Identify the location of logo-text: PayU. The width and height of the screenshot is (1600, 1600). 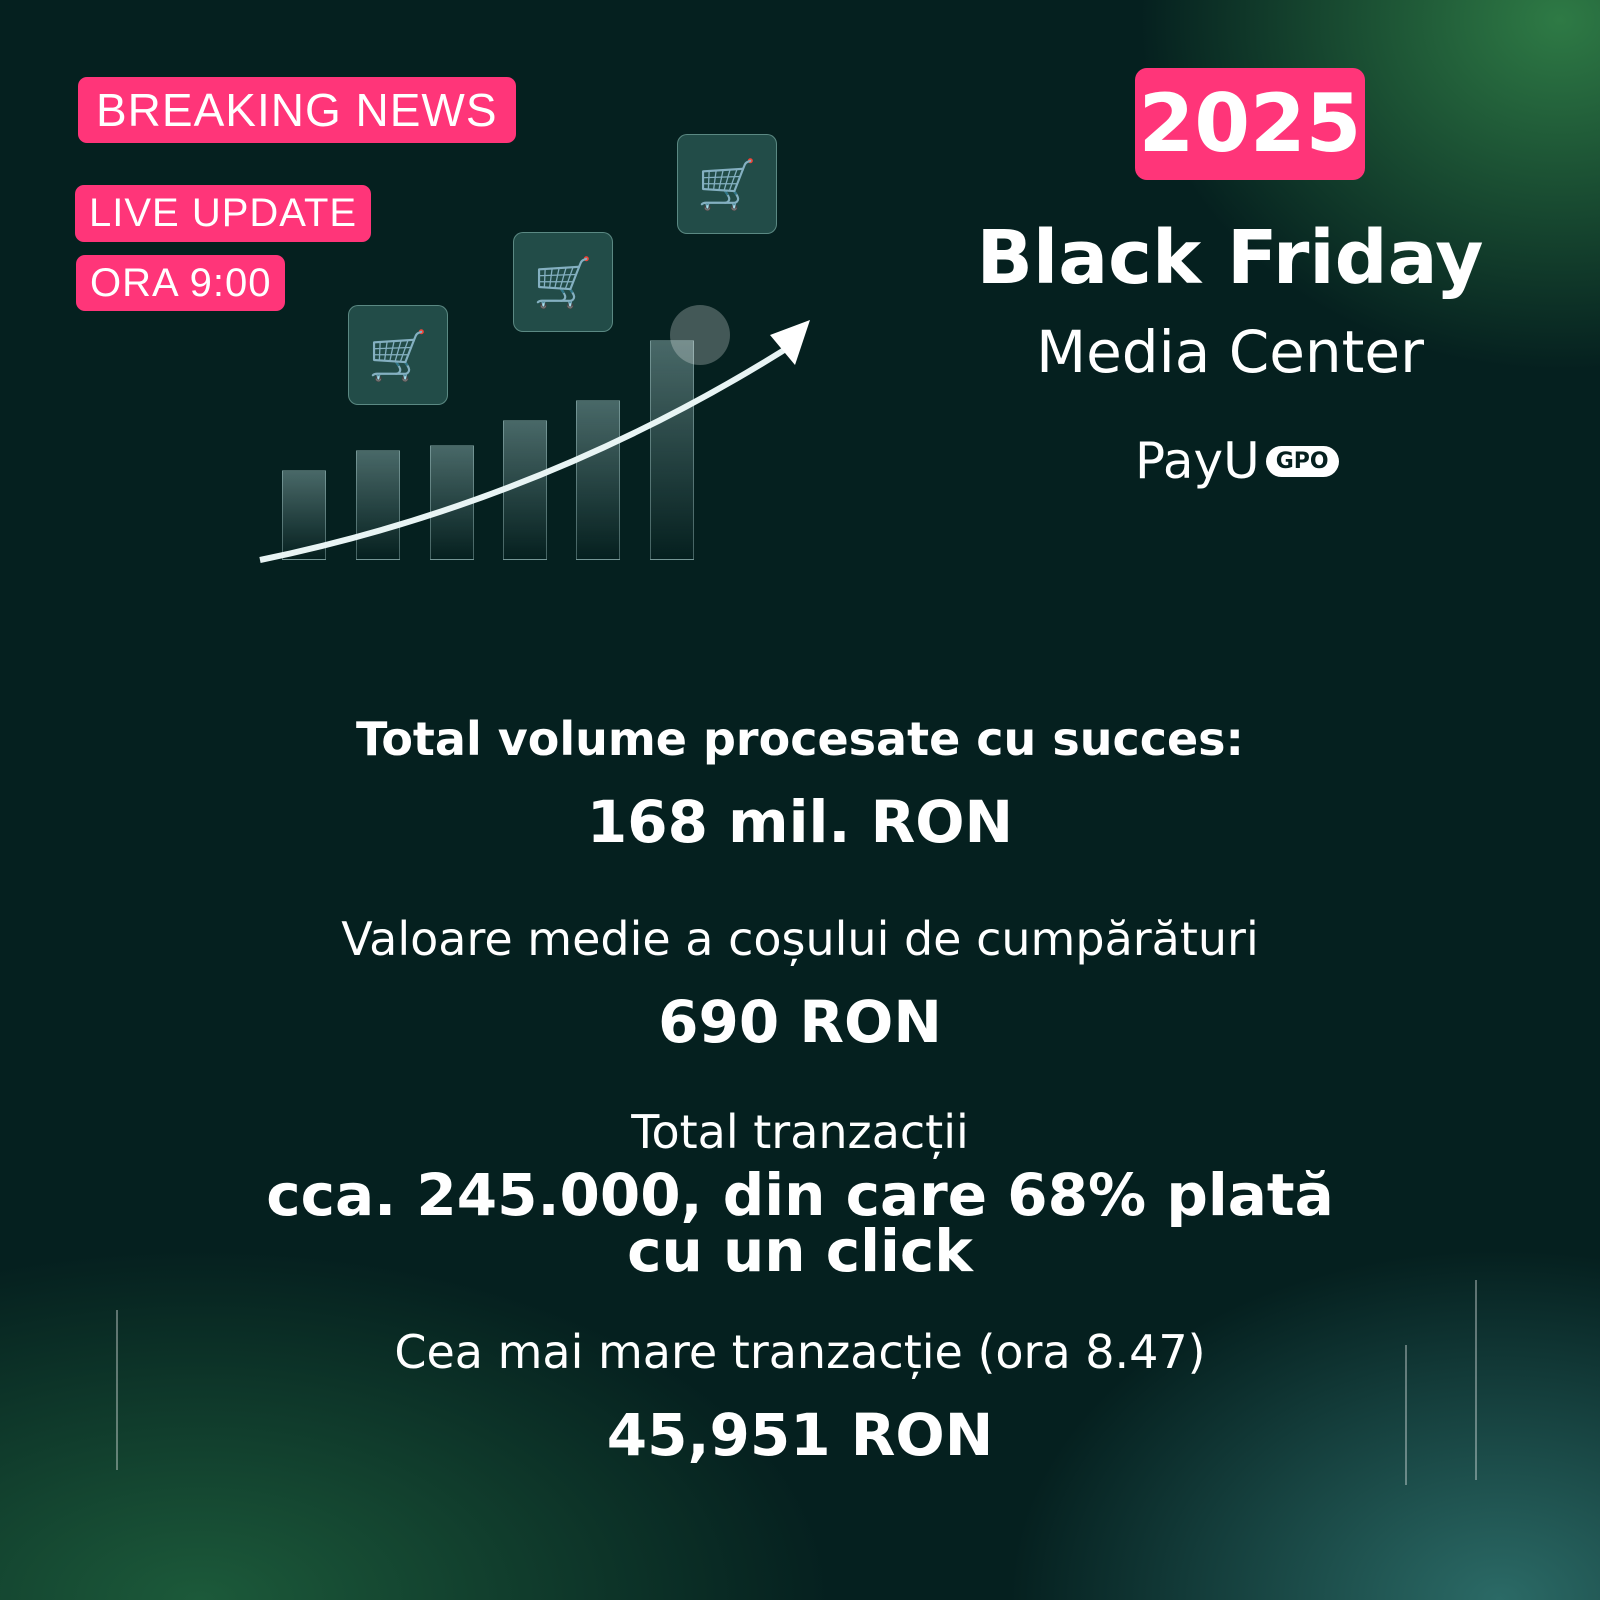
(1197, 461).